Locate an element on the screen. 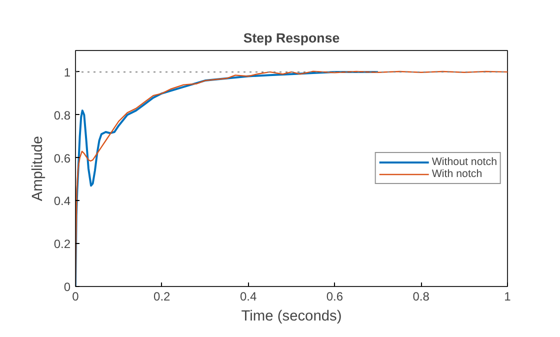  x-tick-label: 1 is located at coordinates (508, 297).